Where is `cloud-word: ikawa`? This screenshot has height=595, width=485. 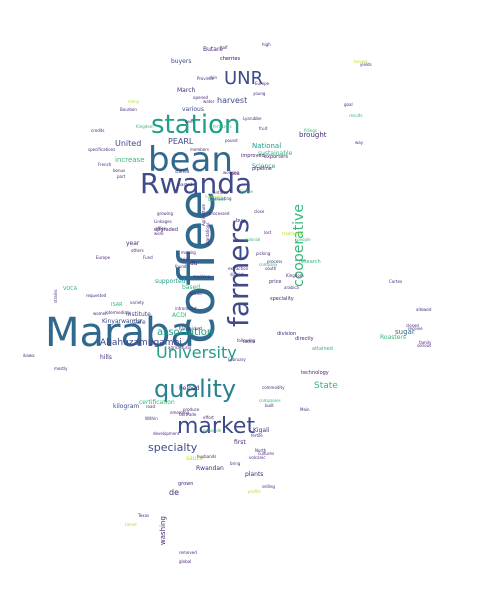 cloud-word: ikawa is located at coordinates (29, 355).